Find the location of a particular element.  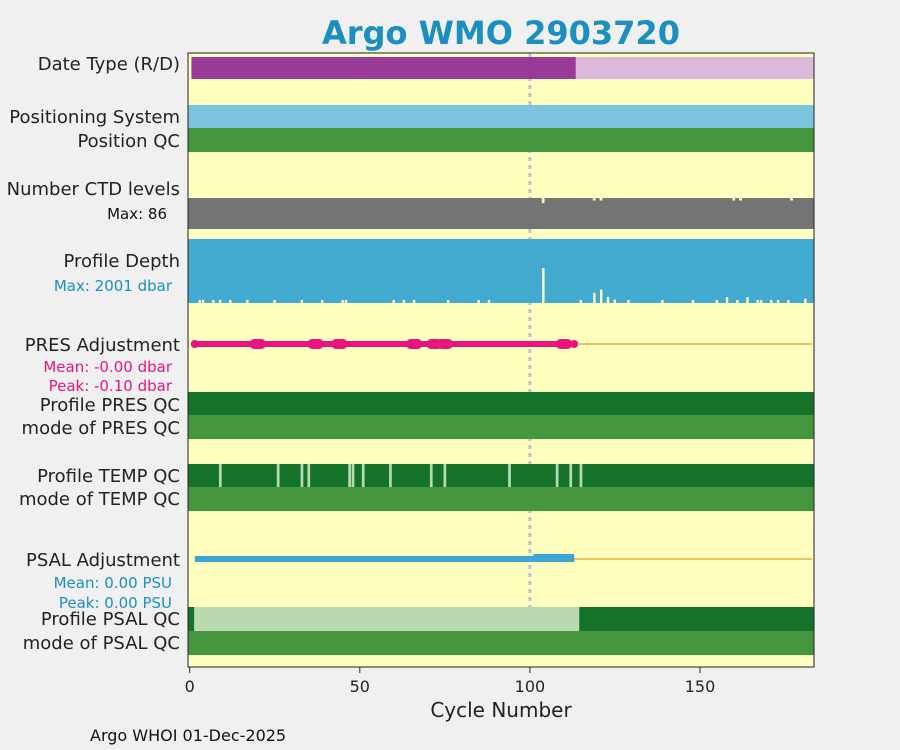

label-mode-pres-qc: mode of PRES QC is located at coordinates (101, 428).